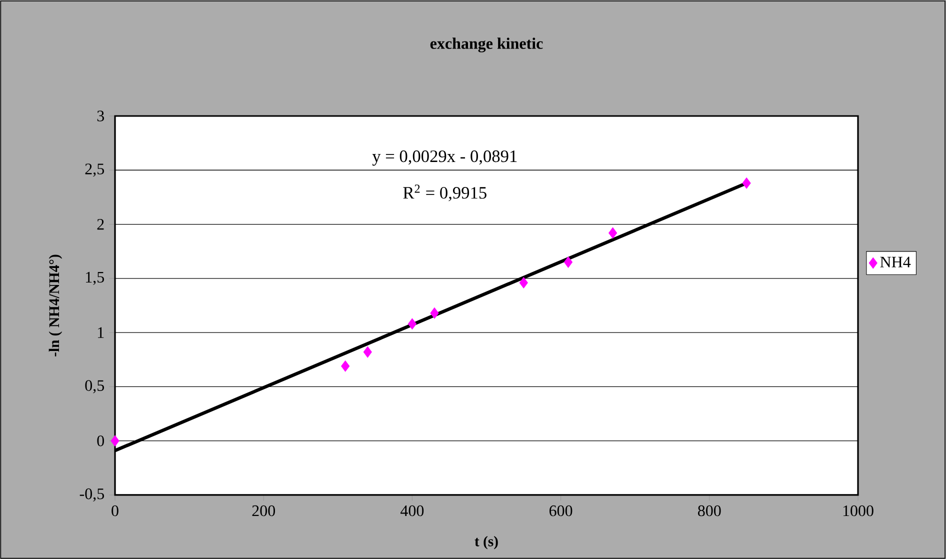 The height and width of the screenshot is (559, 946). I want to click on y-tick-label: 2, so click(100, 224).